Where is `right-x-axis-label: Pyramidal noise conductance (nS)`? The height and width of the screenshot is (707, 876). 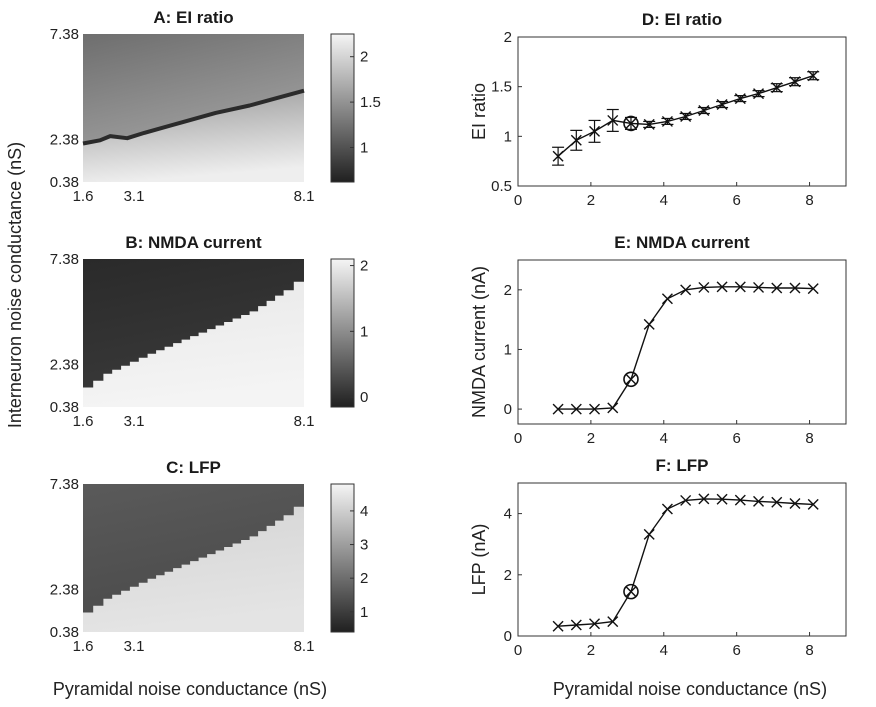
right-x-axis-label: Pyramidal noise conductance (nS) is located at coordinates (690, 689).